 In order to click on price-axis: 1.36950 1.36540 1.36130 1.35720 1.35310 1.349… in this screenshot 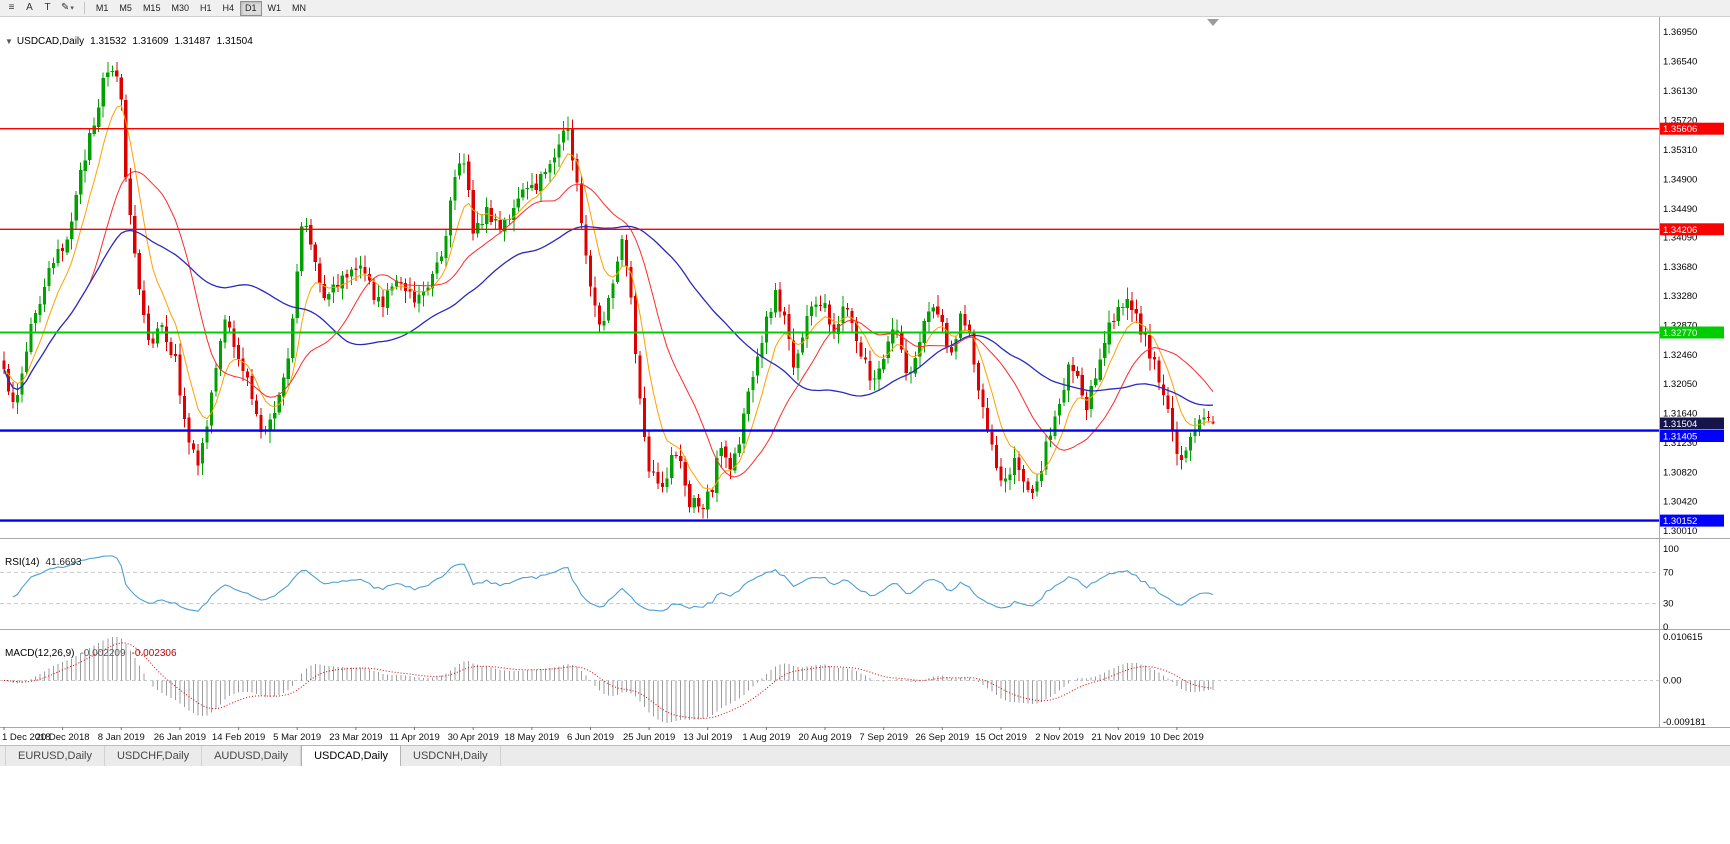, I will do `click(1680, 282)`.